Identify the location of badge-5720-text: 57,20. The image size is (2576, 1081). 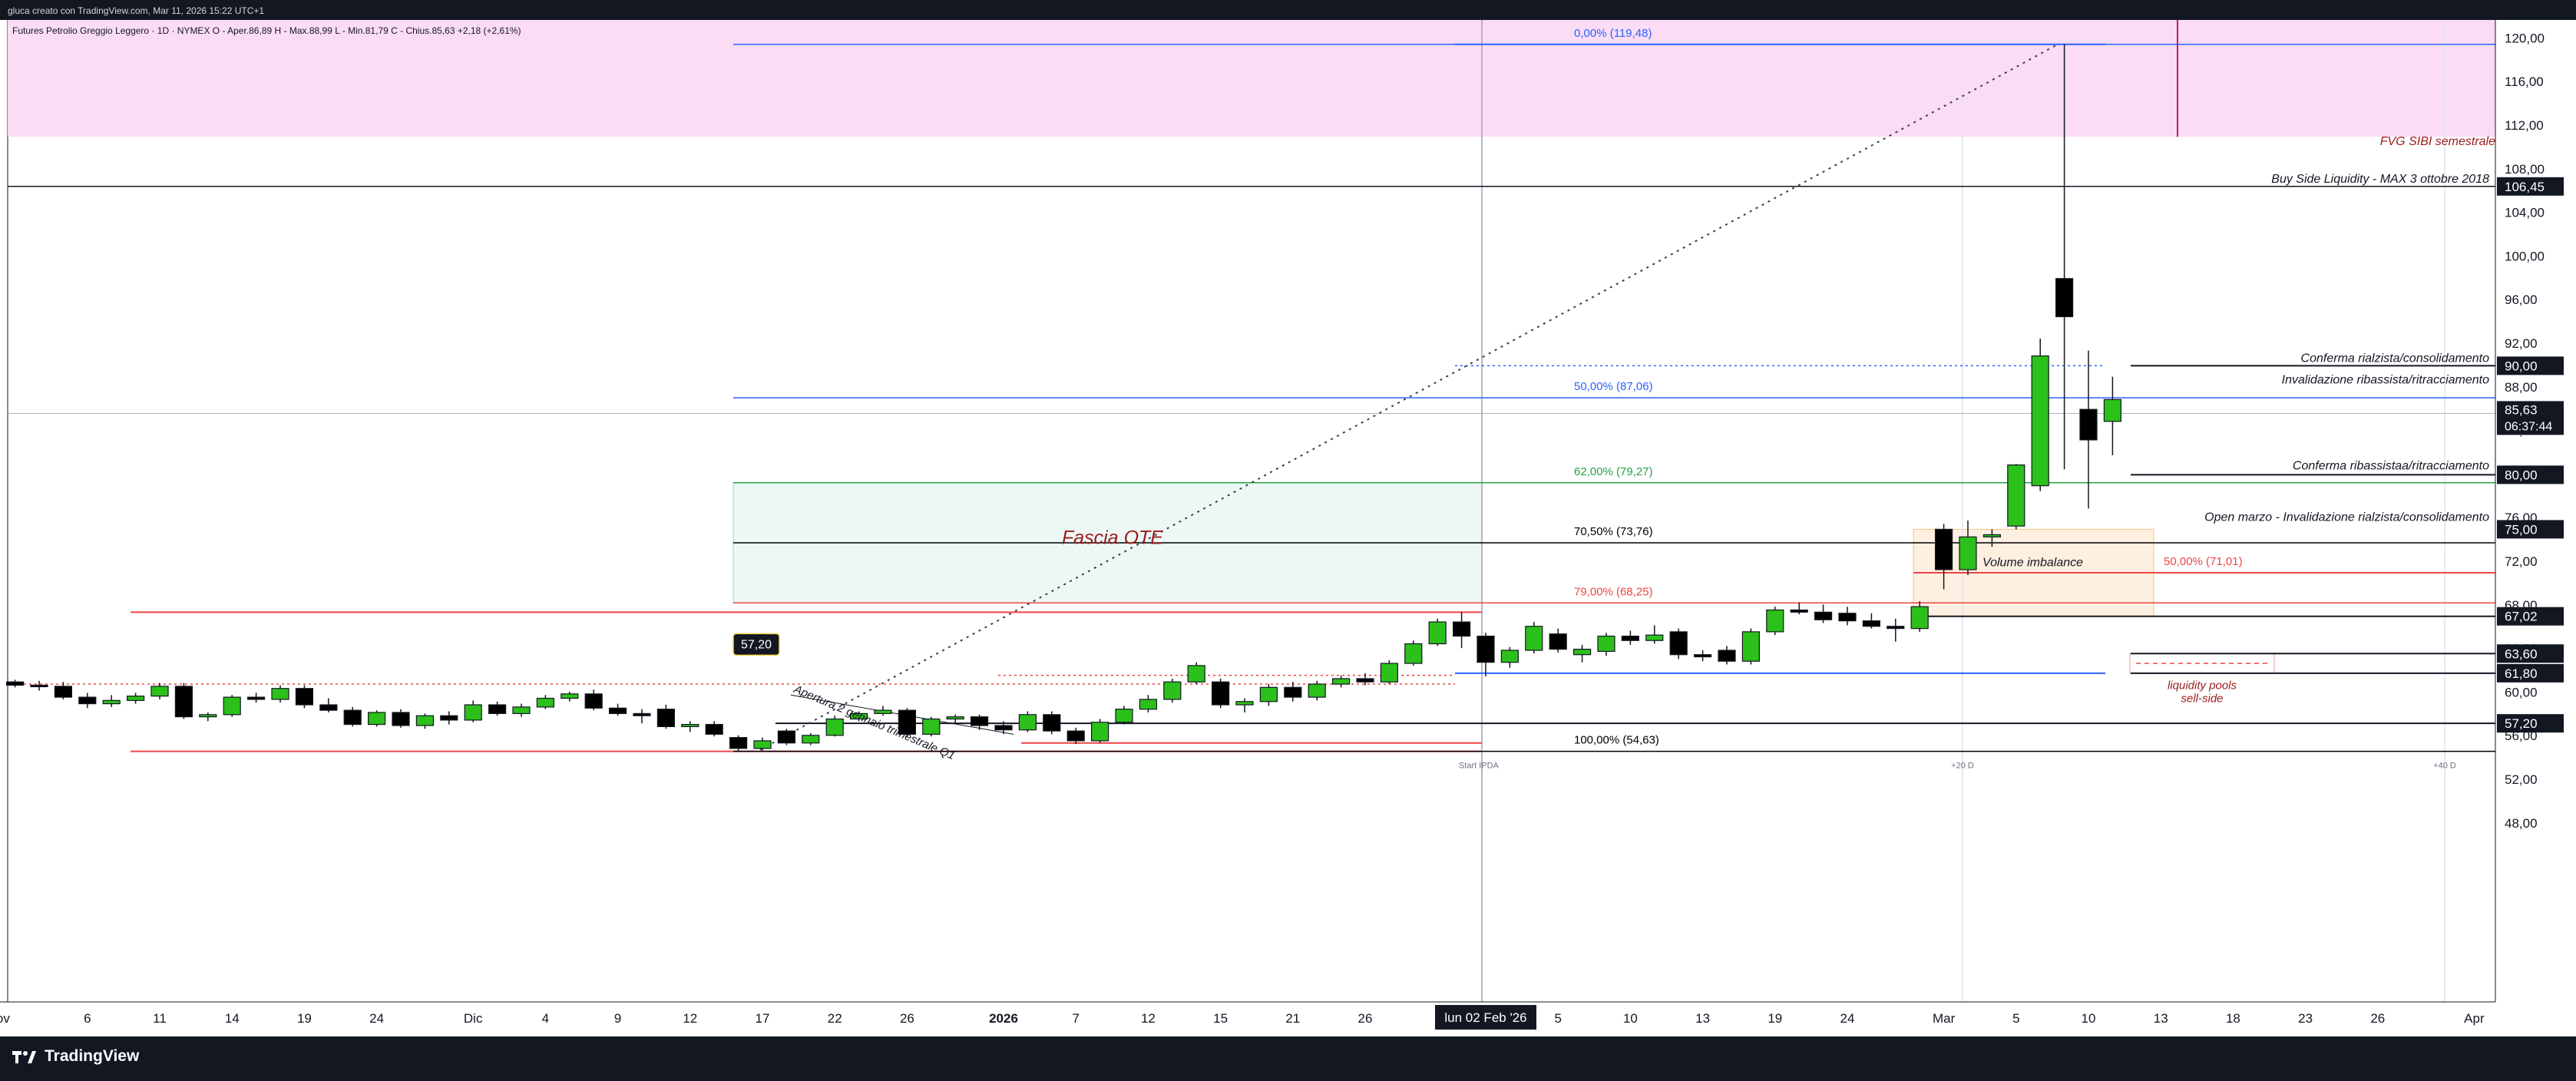
(756, 644).